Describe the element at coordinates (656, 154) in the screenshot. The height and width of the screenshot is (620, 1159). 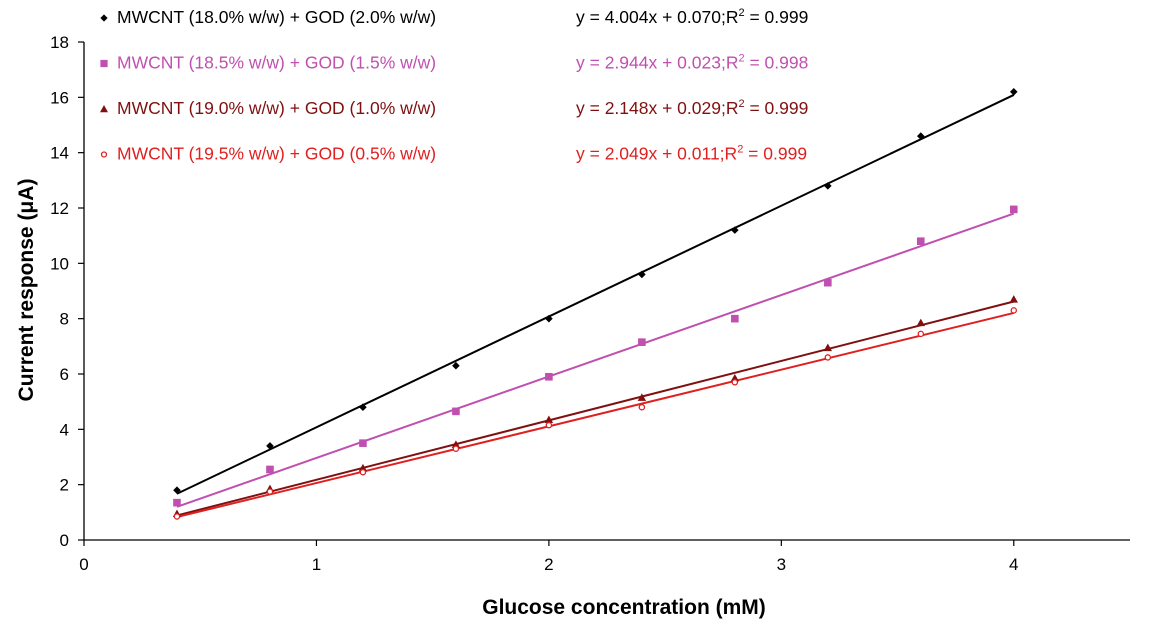
I see `equation-text: y = 2.049x + 0.011;R` at that location.